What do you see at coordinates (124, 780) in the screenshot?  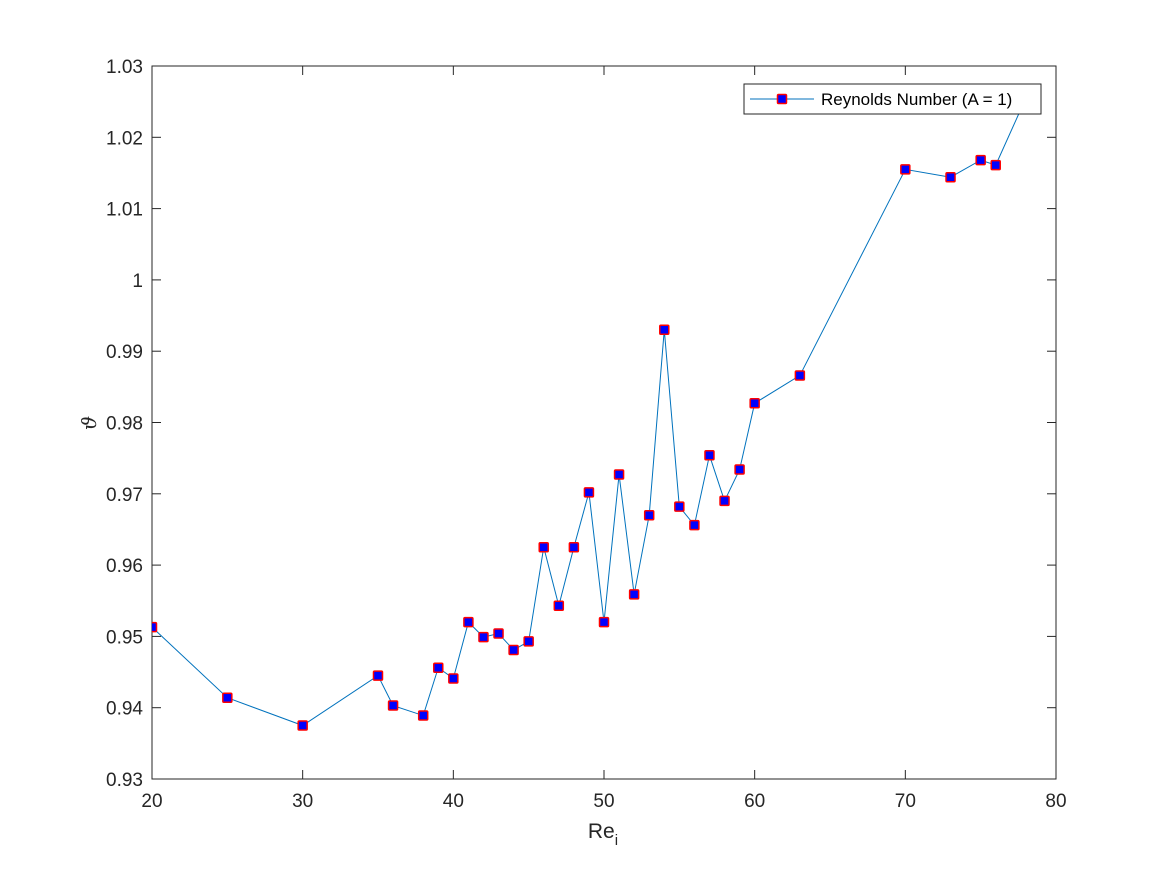 I see `y-tick-label: 0.93` at bounding box center [124, 780].